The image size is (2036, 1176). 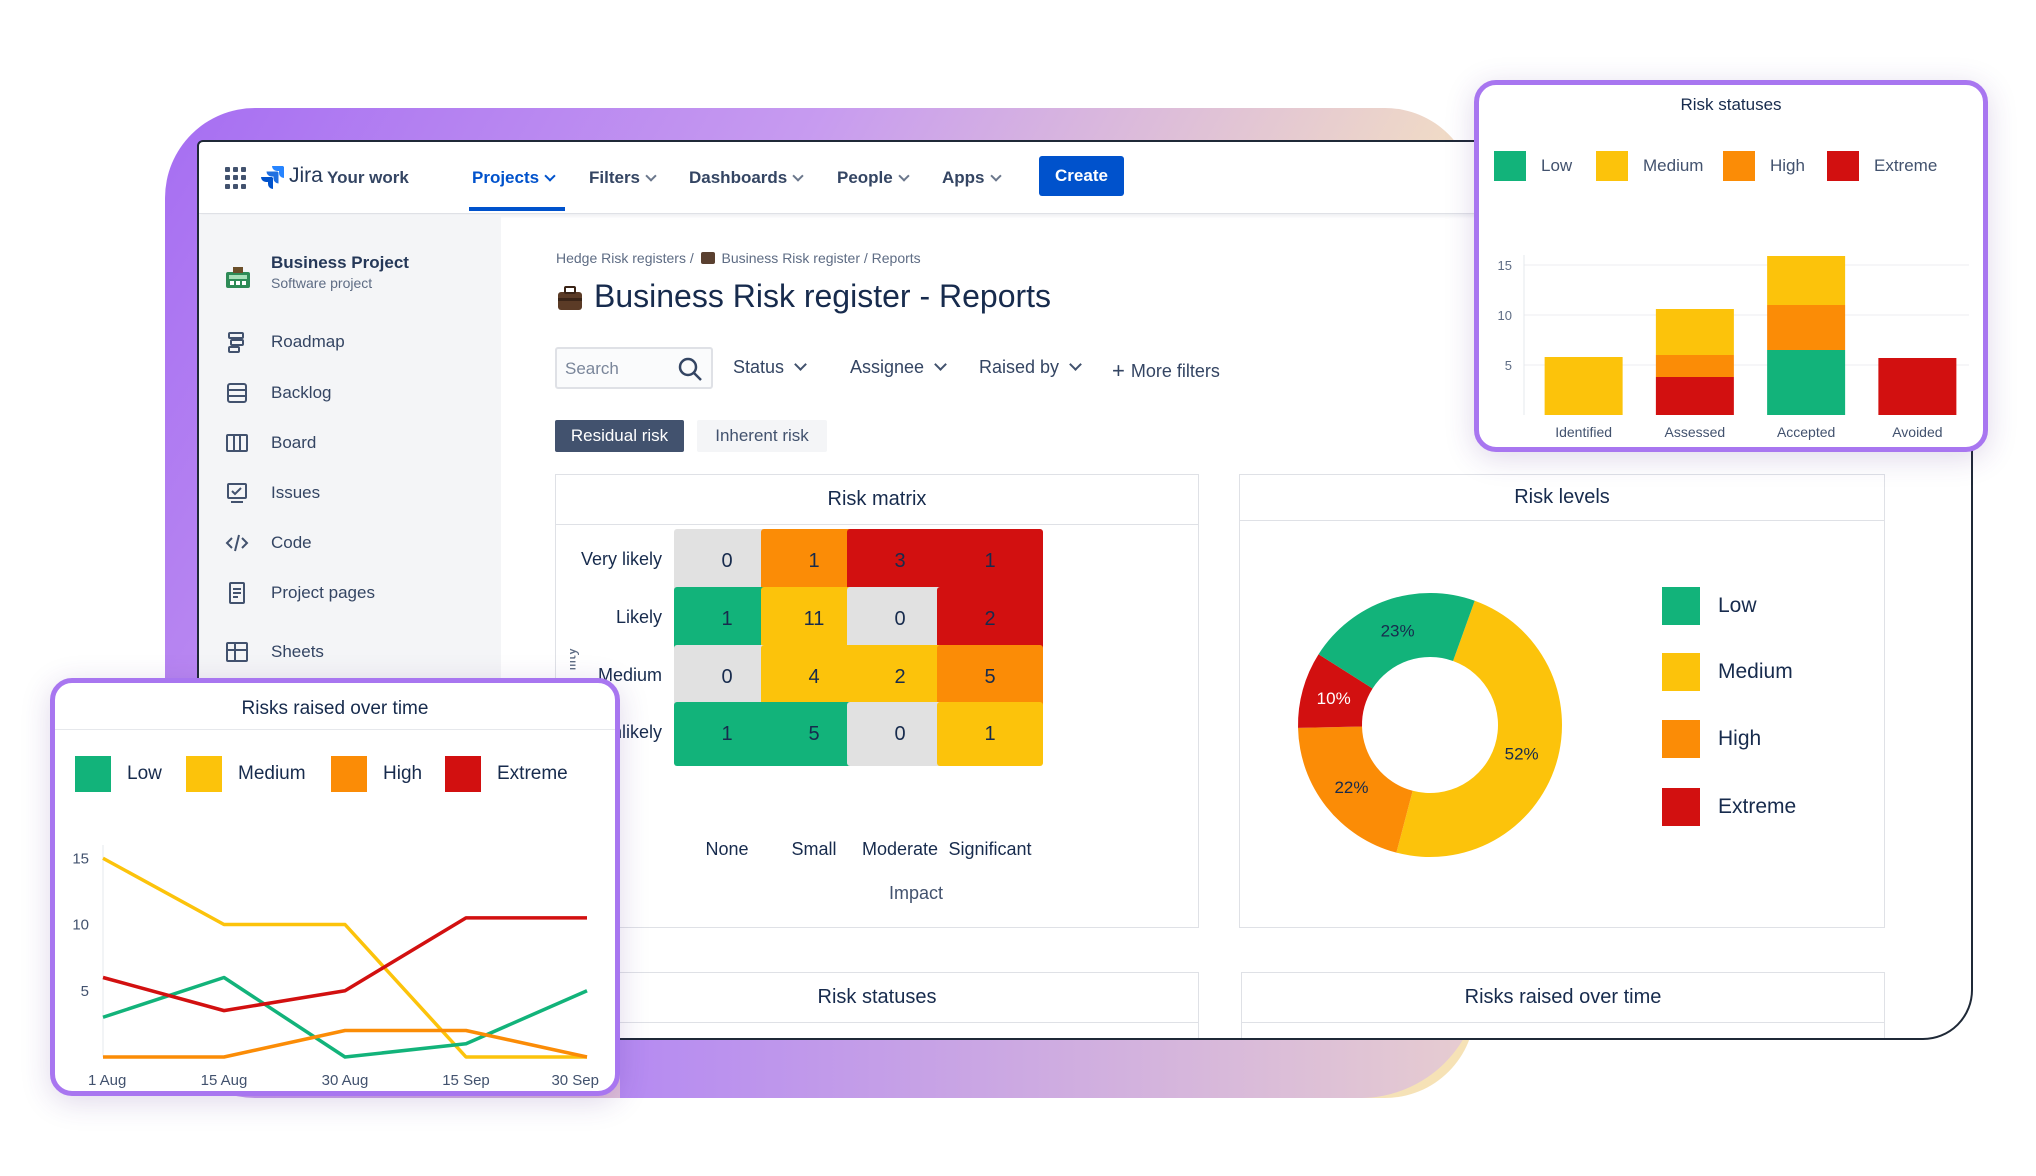 I want to click on assignee-filter: Assignee, so click(x=898, y=367).